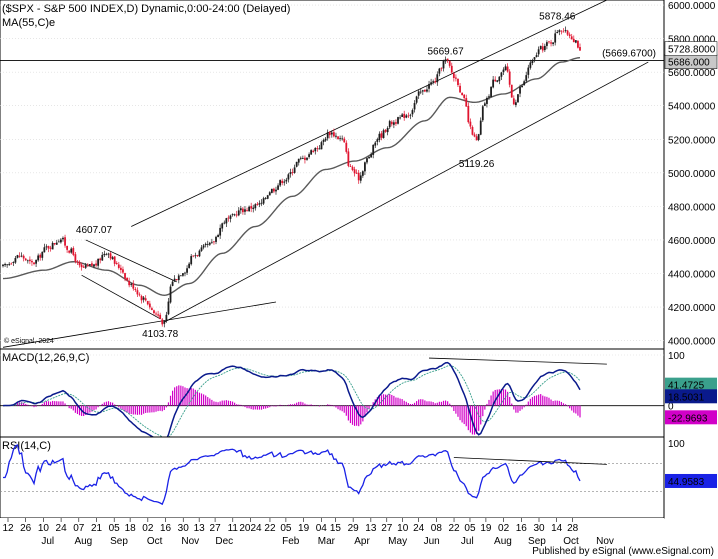 The image size is (718, 559). What do you see at coordinates (62, 528) in the screenshot?
I see `x-tick-label: 24` at bounding box center [62, 528].